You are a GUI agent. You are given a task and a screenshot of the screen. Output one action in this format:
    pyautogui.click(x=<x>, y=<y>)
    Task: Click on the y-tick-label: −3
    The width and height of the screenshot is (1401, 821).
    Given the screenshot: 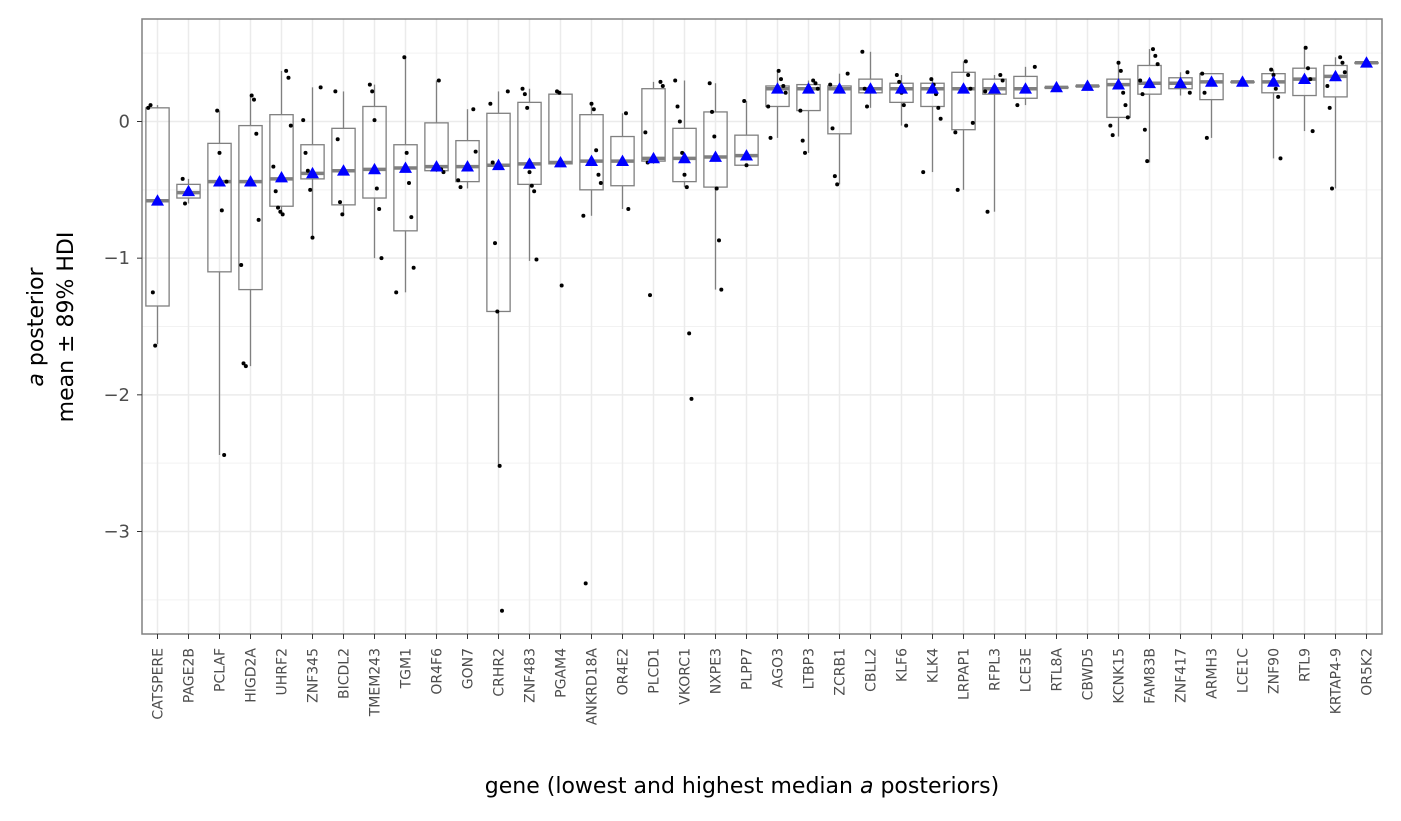 What is the action you would take?
    pyautogui.click(x=116, y=532)
    